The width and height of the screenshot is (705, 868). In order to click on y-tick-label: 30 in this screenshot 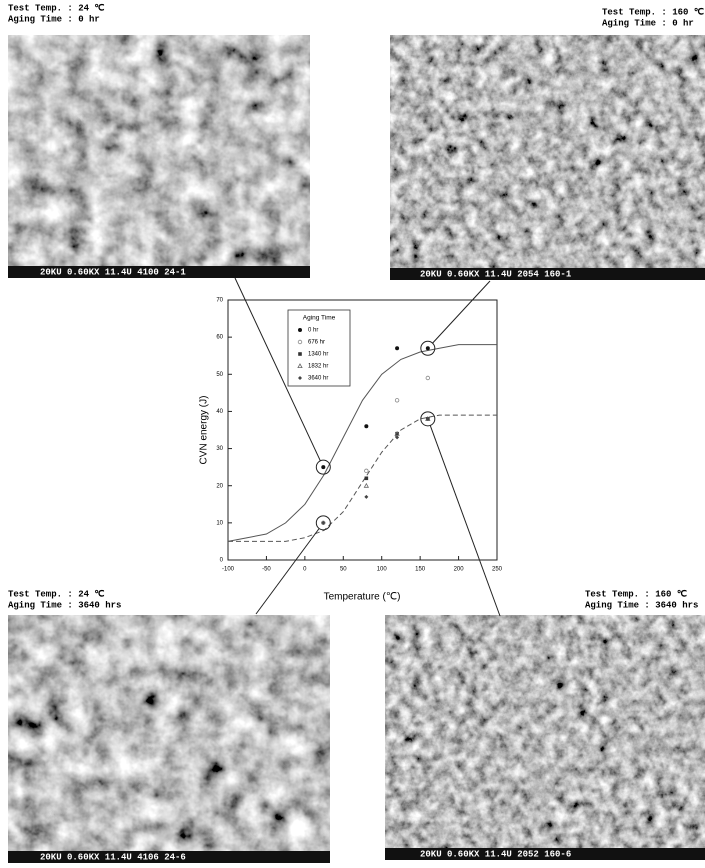, I will do `click(219, 449)`.